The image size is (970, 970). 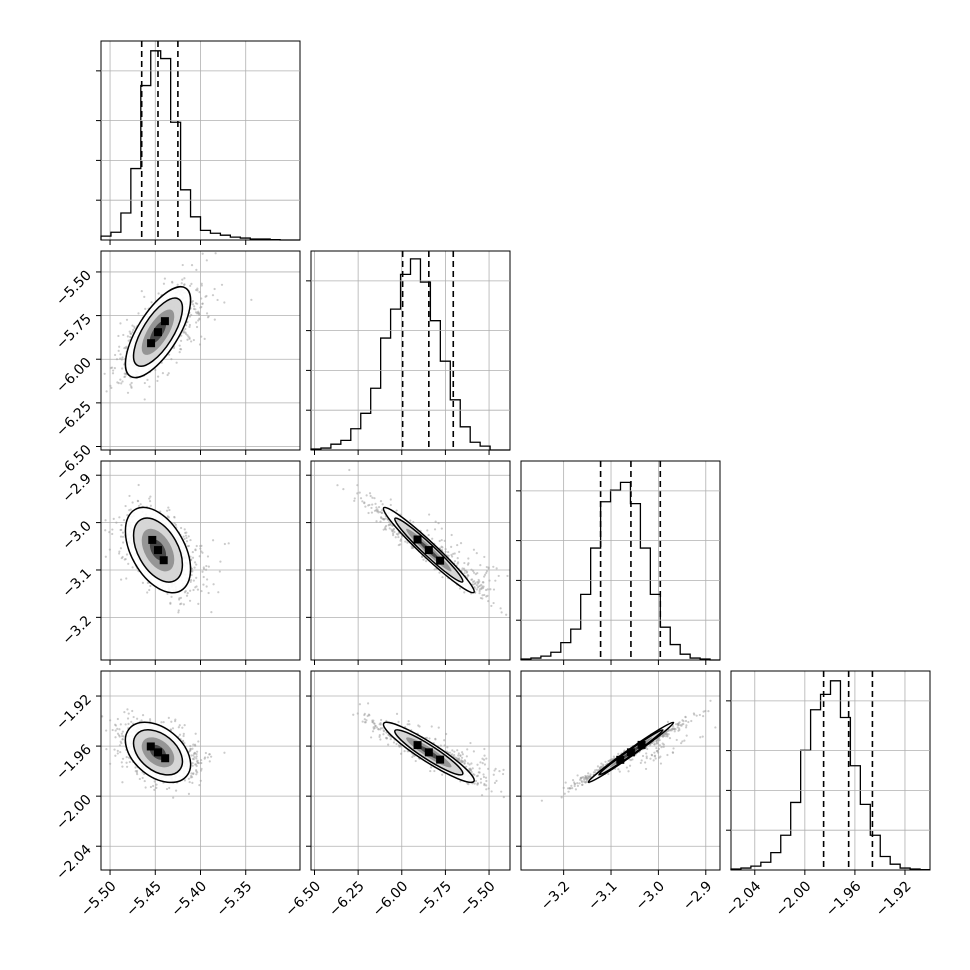 I want to click on panel-background, so click(x=410, y=350).